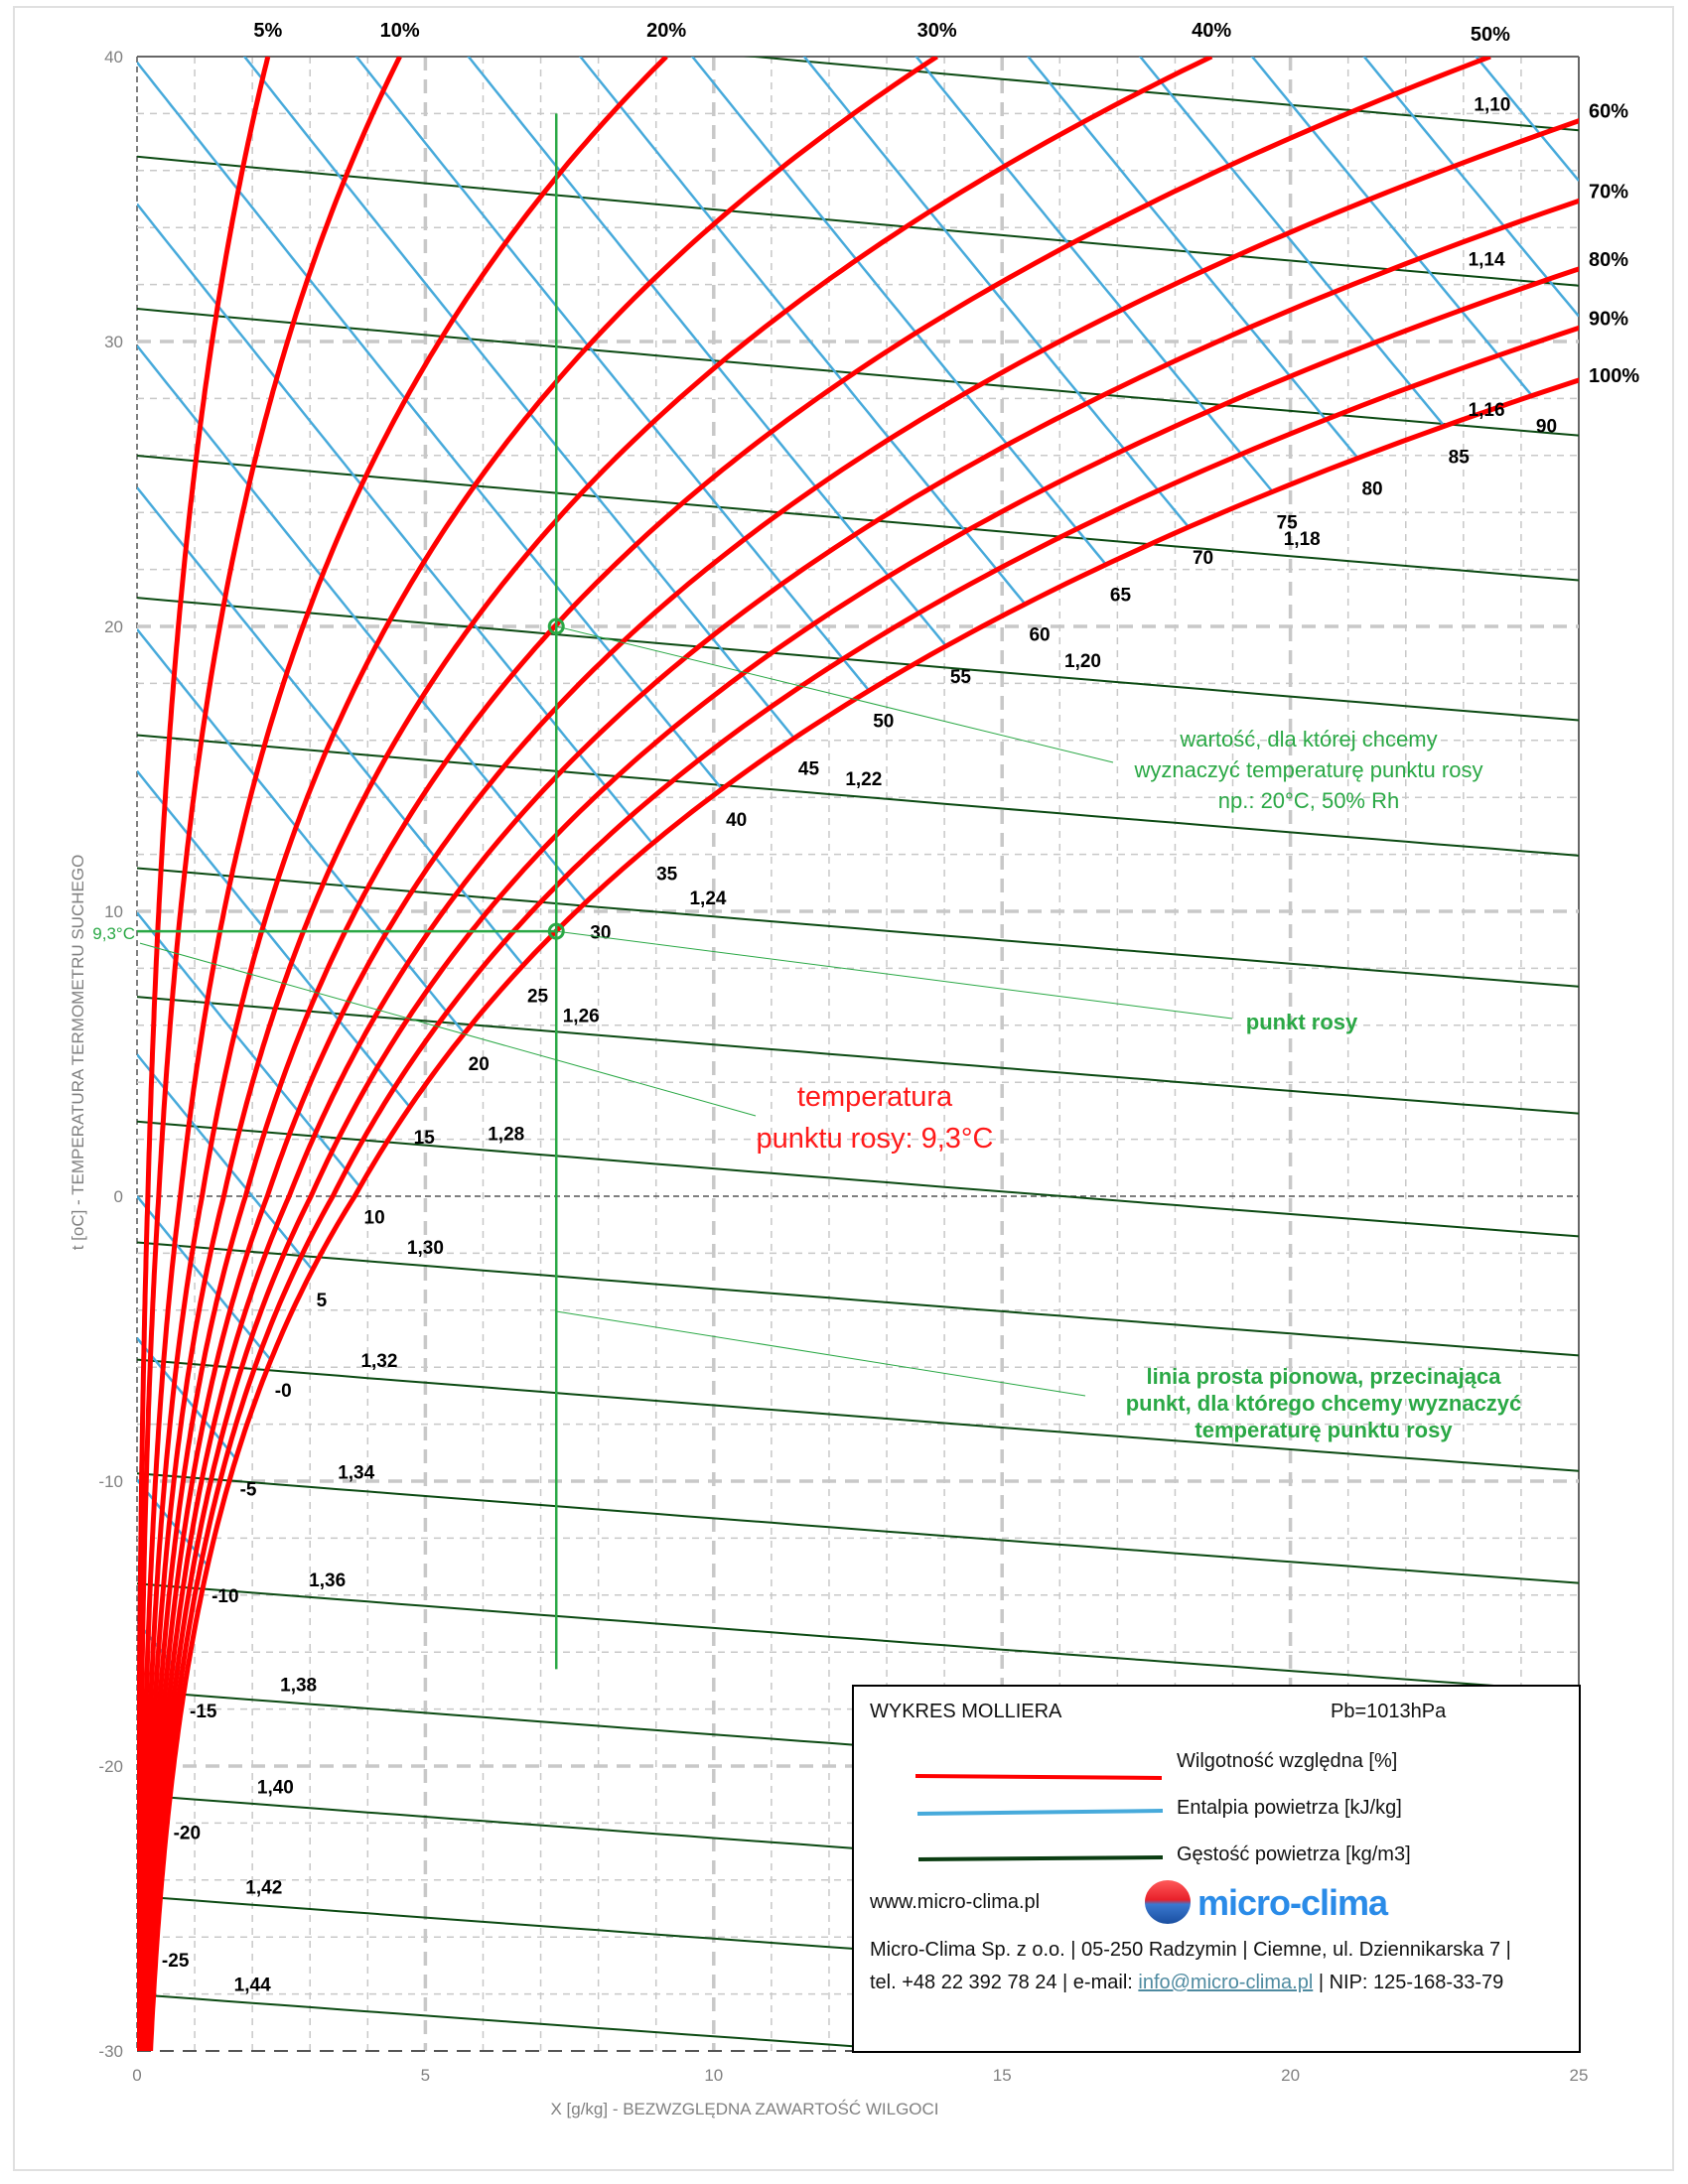  What do you see at coordinates (110, 2051) in the screenshot?
I see `y-tick-label: -30` at bounding box center [110, 2051].